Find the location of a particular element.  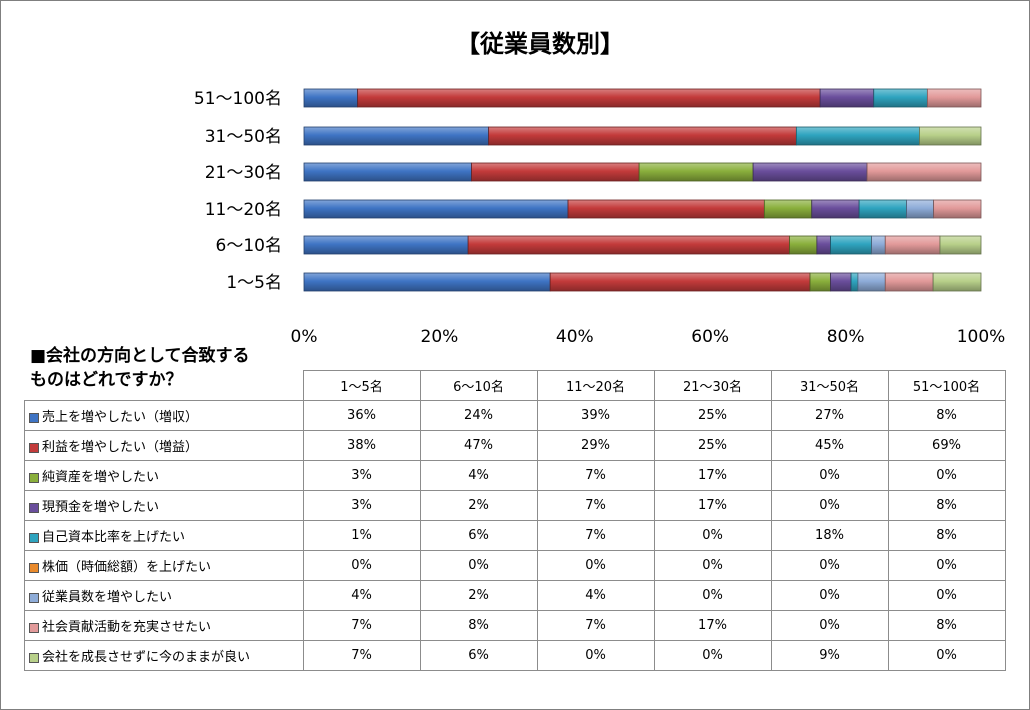

category-label: 51～100名 is located at coordinates (238, 99).